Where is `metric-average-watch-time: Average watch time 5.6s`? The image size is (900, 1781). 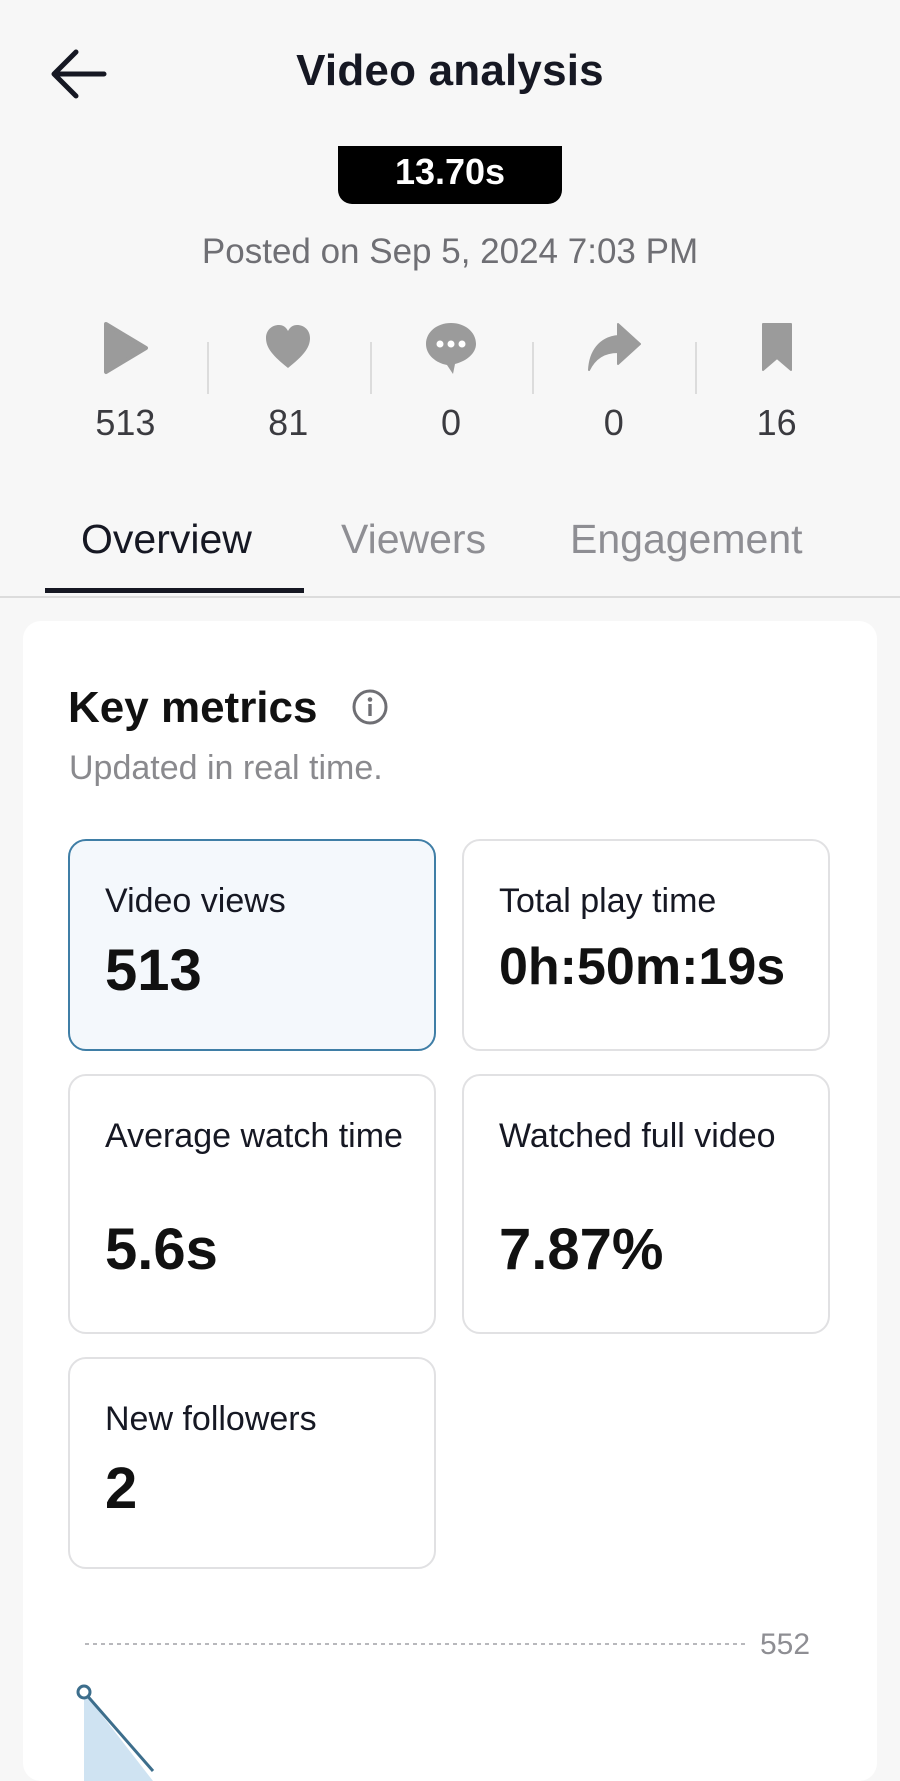 metric-average-watch-time: Average watch time 5.6s is located at coordinates (252, 1204).